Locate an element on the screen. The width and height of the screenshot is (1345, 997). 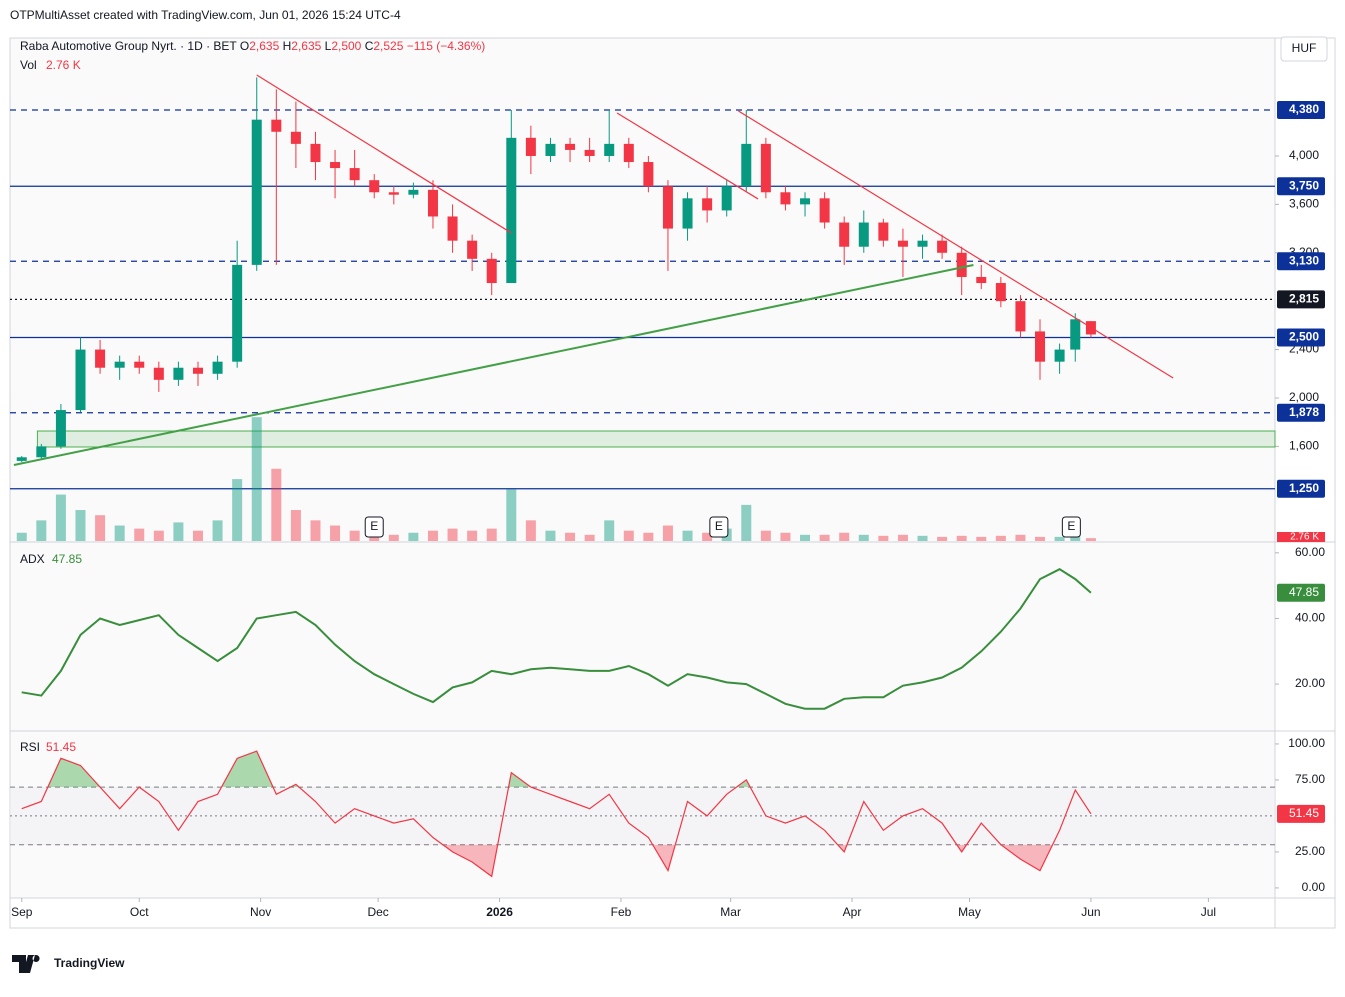
x-tick-label: Mar is located at coordinates (730, 912).